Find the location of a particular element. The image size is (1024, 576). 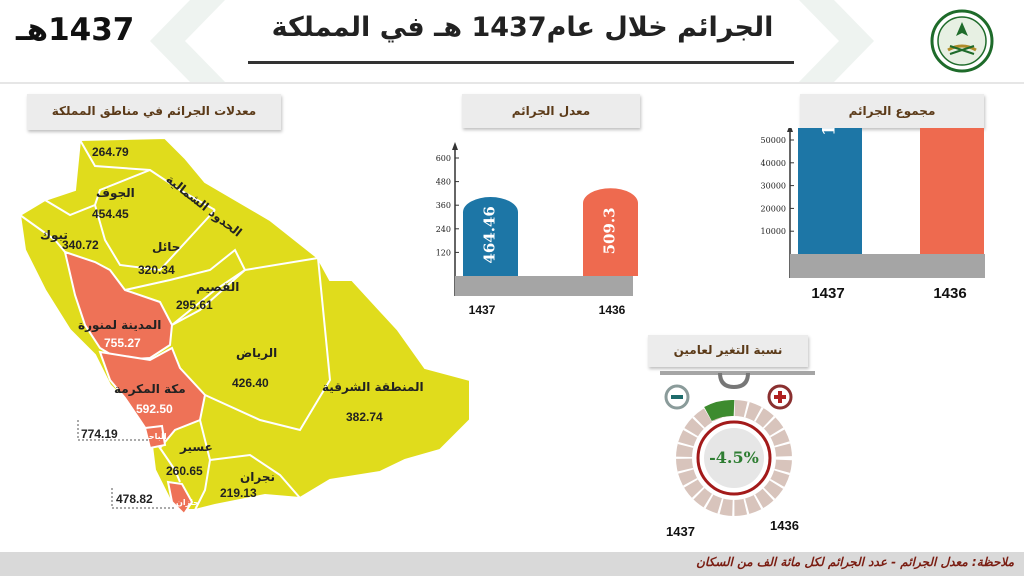

bar-value-label: 509.3 is located at coordinates (610, 230).